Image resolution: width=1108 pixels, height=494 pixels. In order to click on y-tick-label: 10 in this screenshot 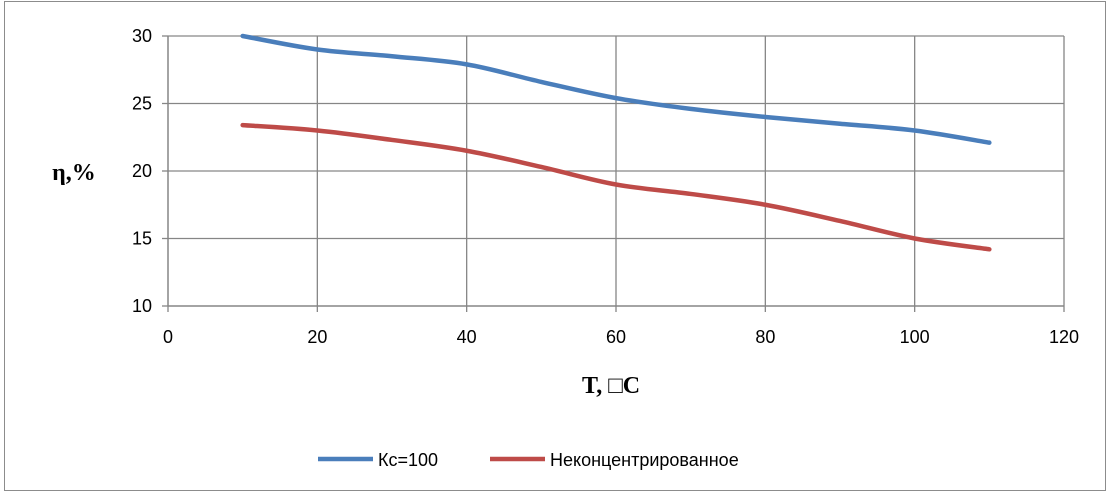, I will do `click(142, 306)`.